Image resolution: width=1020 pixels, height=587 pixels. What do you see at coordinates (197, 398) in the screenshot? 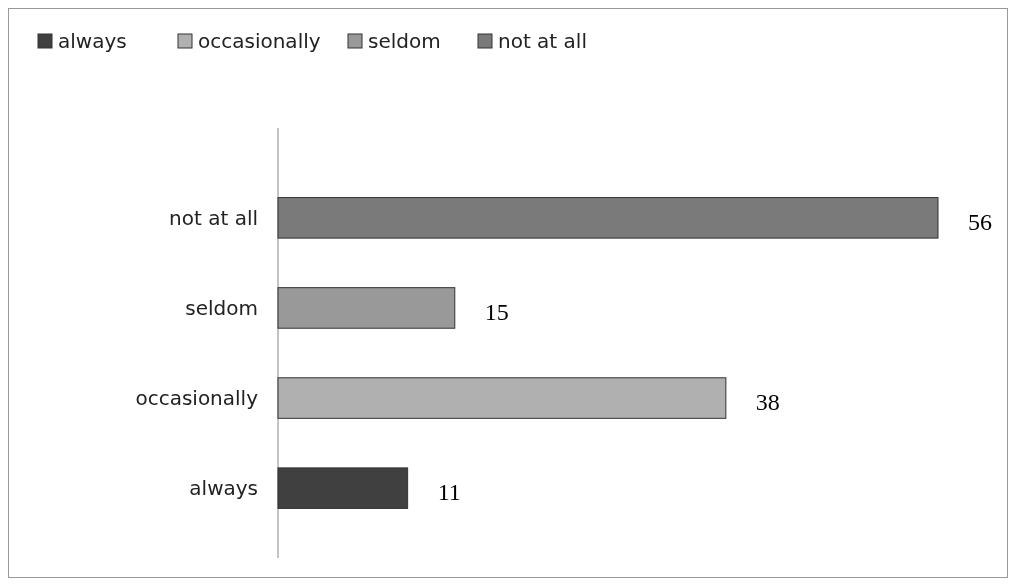
I see `y-tick-label: occasionally` at bounding box center [197, 398].